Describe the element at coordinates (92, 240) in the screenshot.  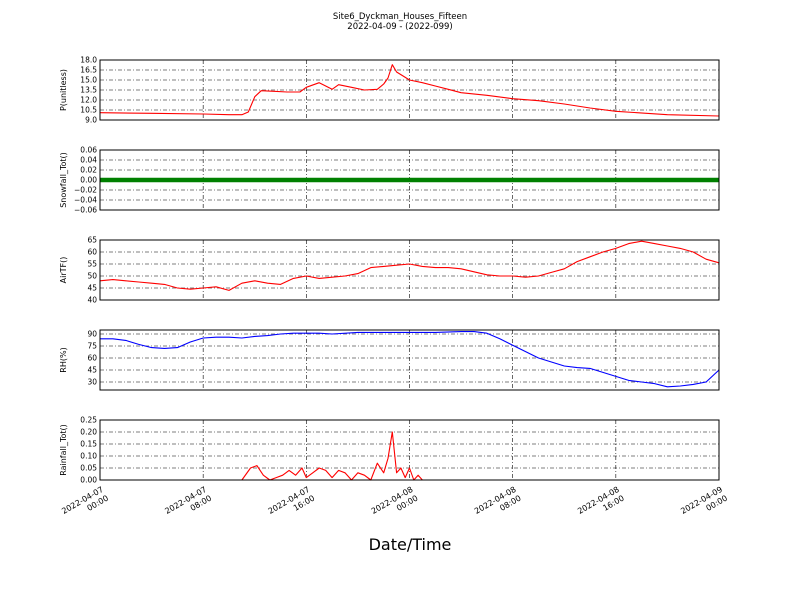
I see `y-tick-label: 65` at that location.